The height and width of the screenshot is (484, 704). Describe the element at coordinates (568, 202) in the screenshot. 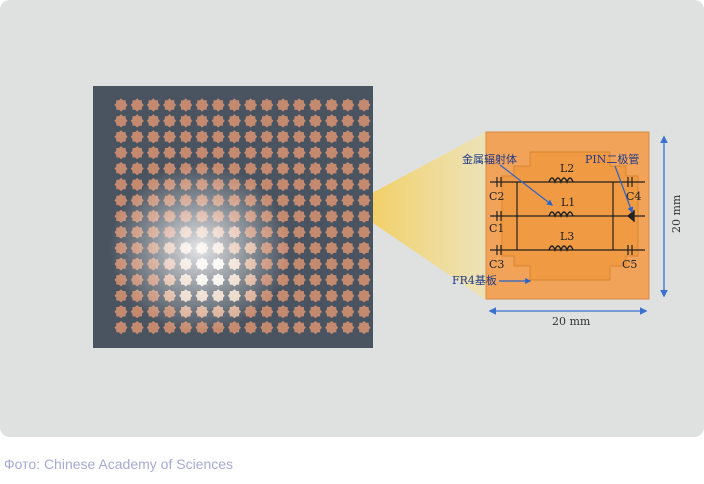

I see `label-l1: L1` at that location.